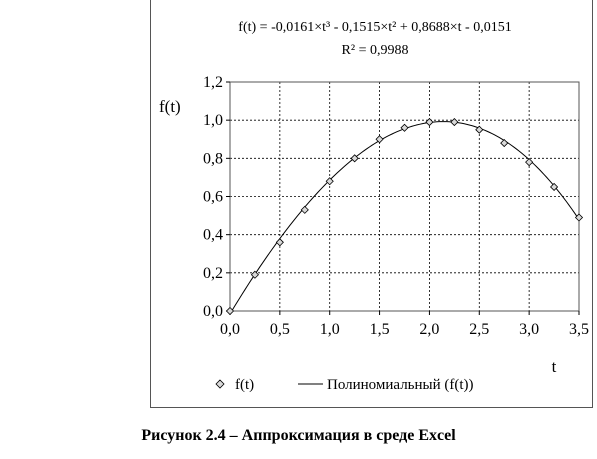 The width and height of the screenshot is (597, 459). Describe the element at coordinates (213, 158) in the screenshot. I see `y-tick-label: 0,8` at that location.